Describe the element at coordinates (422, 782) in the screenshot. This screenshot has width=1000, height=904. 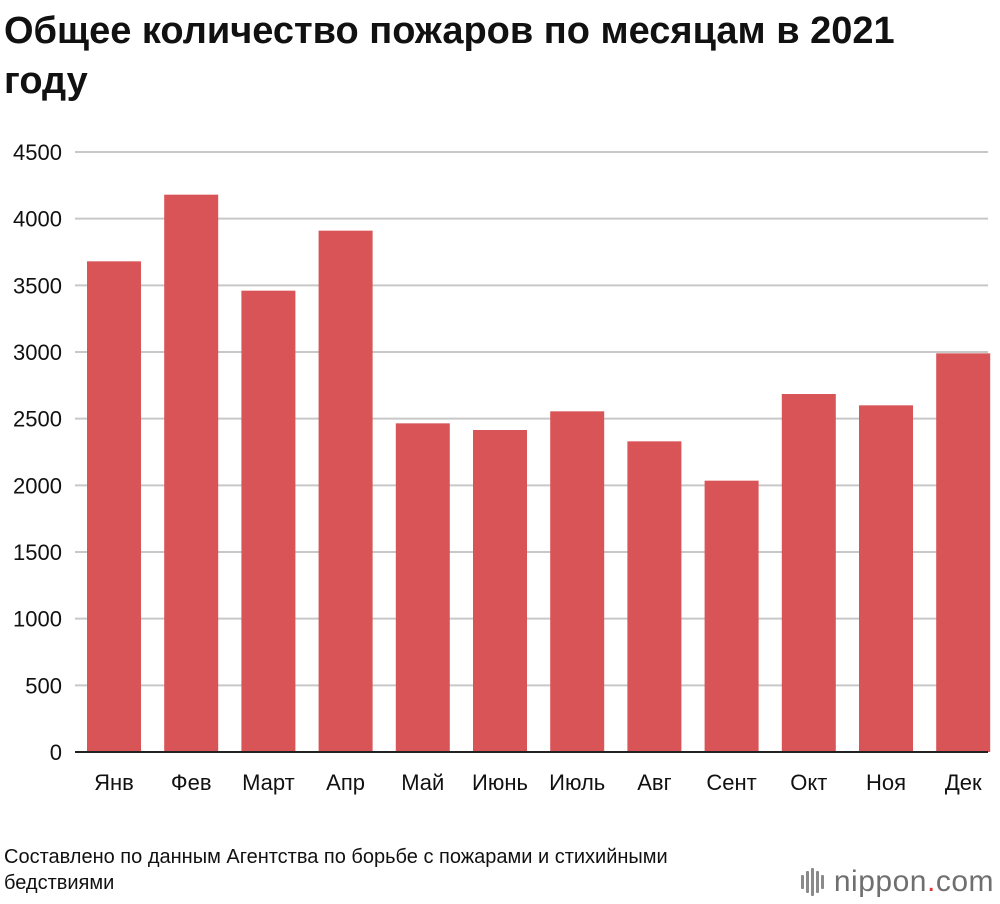
I see `x-tick-label: Май` at that location.